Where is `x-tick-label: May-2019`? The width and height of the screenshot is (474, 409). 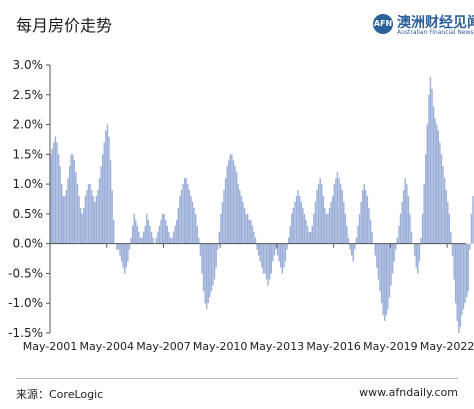
x-tick-label: May-2019 is located at coordinates (390, 346).